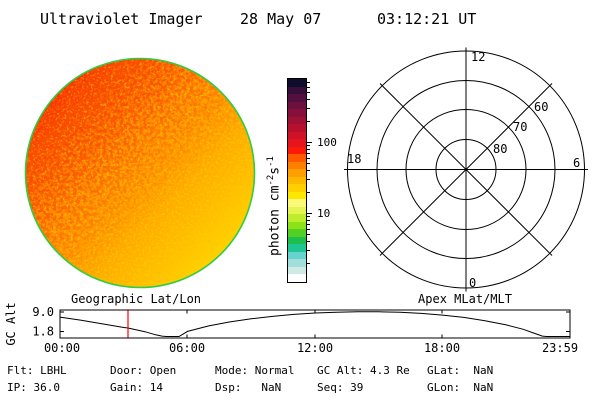  What do you see at coordinates (354, 159) in the screenshot?
I see `mlt-label-18: 18` at bounding box center [354, 159].